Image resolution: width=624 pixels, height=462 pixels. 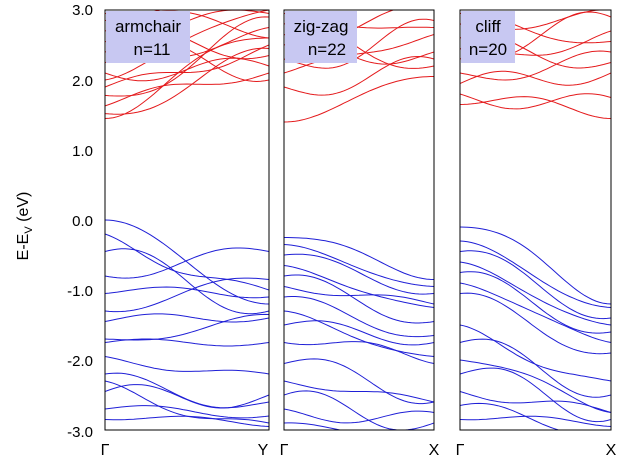 What do you see at coordinates (82, 81) in the screenshot?
I see `y-tick-label: 2.0` at bounding box center [82, 81].